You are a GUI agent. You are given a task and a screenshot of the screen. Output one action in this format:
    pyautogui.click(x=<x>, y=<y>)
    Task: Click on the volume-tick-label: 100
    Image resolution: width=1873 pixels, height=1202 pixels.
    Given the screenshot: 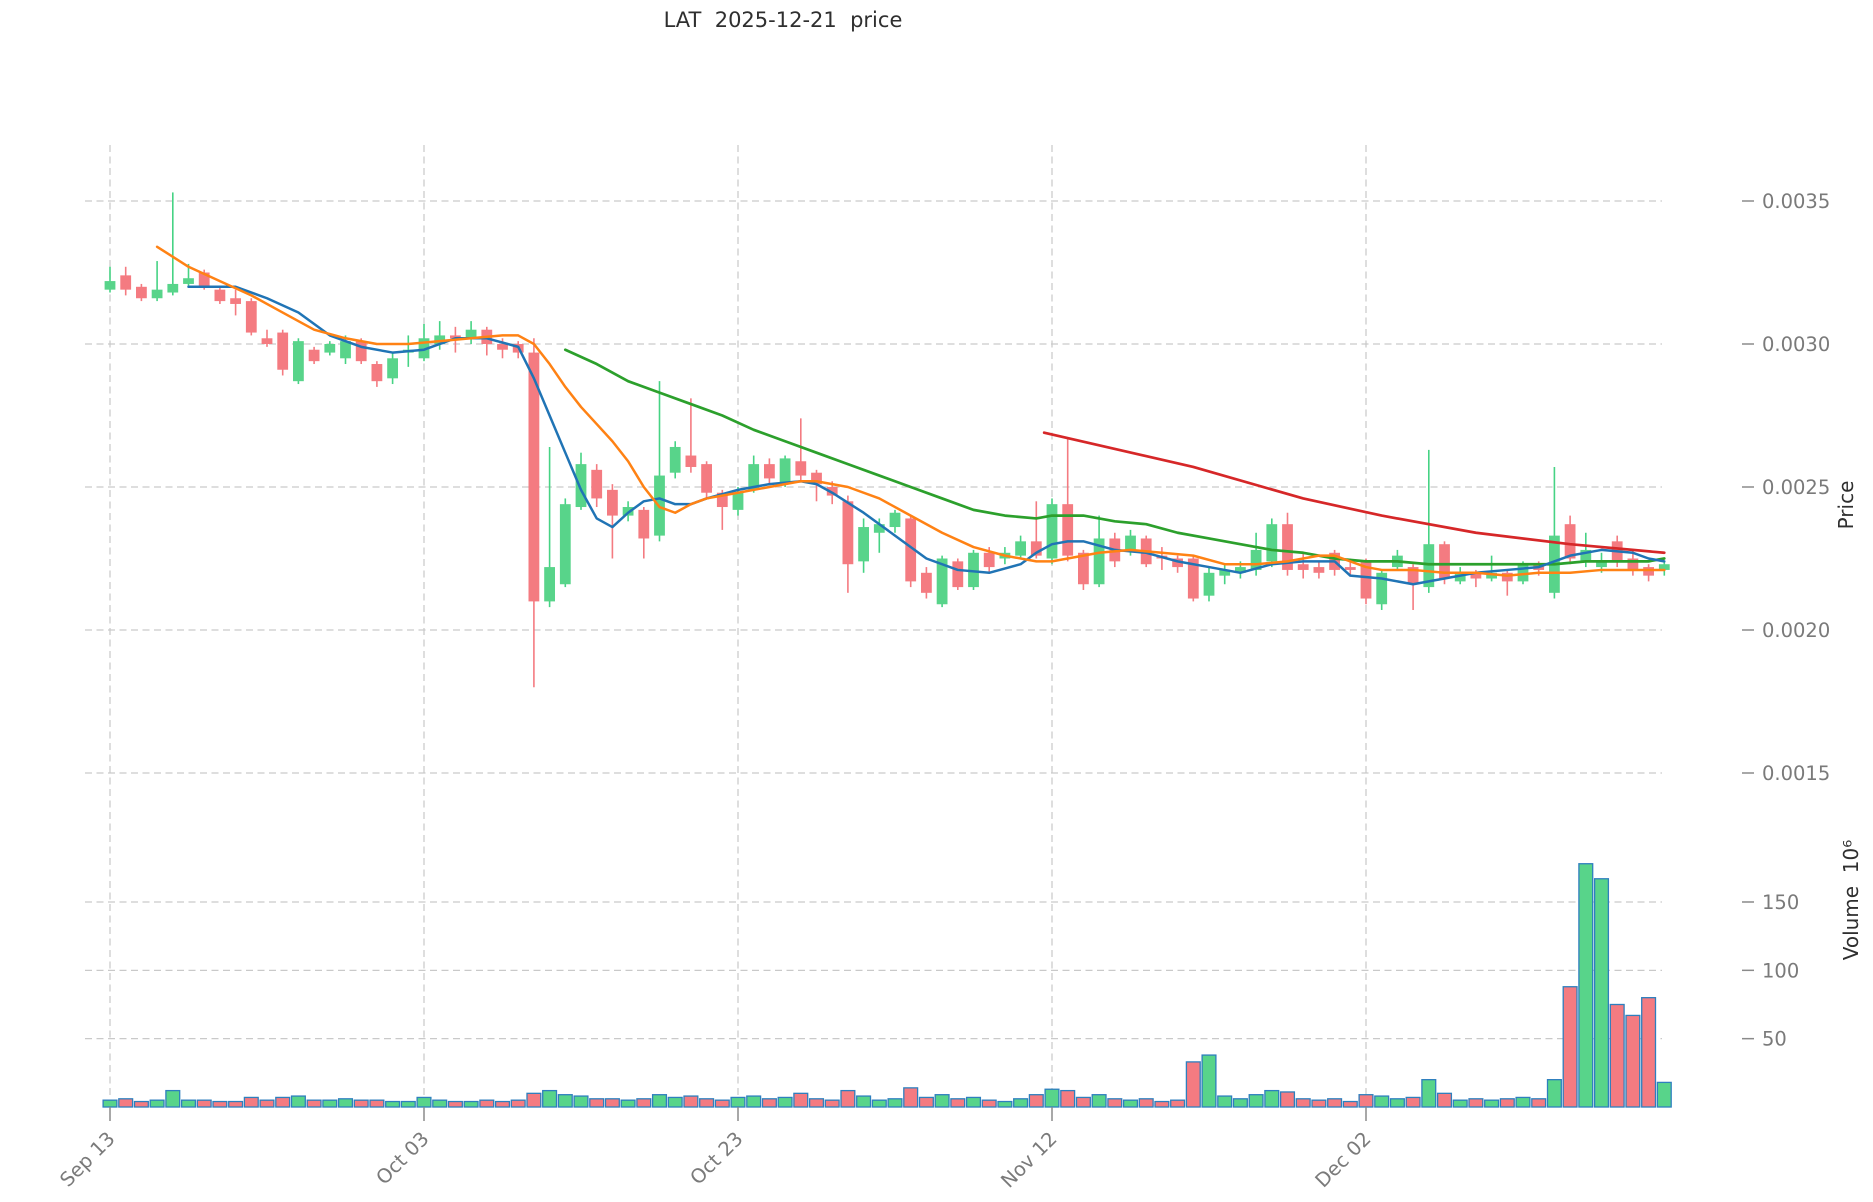 What is the action you would take?
    pyautogui.click(x=1780, y=970)
    